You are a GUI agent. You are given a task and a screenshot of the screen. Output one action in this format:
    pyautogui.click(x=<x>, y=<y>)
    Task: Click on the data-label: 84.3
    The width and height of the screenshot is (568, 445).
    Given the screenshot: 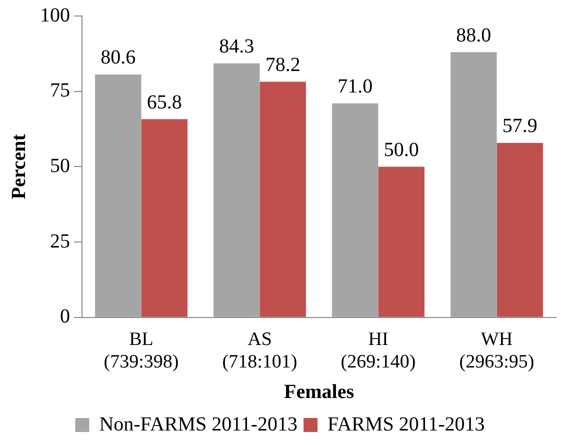 What is the action you would take?
    pyautogui.click(x=236, y=47)
    